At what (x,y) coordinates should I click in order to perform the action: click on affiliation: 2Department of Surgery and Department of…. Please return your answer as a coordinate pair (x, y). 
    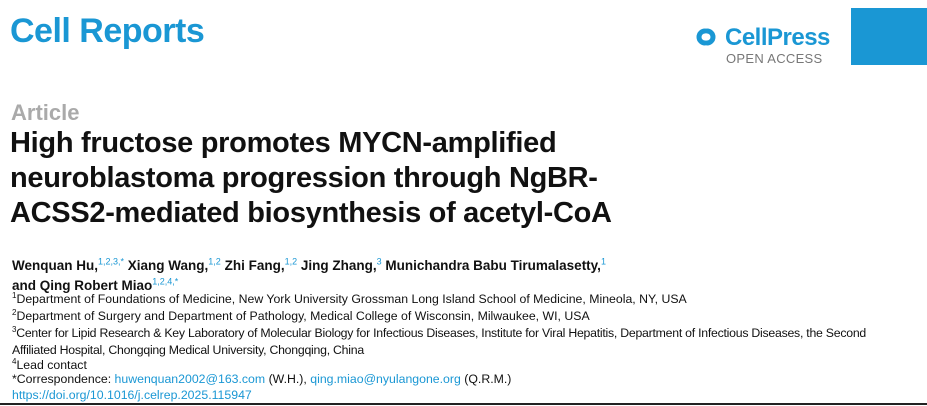
    Looking at the image, I should click on (301, 316).